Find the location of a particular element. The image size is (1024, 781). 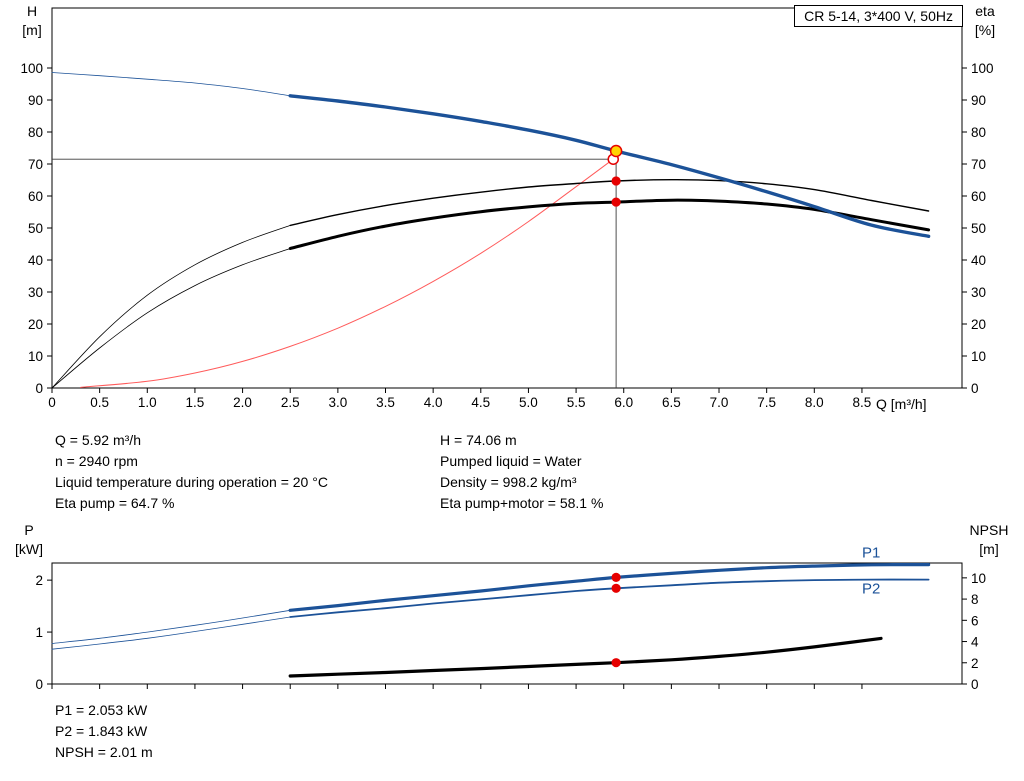

npsh-axis-label: NPSH [m] is located at coordinates (989, 540).